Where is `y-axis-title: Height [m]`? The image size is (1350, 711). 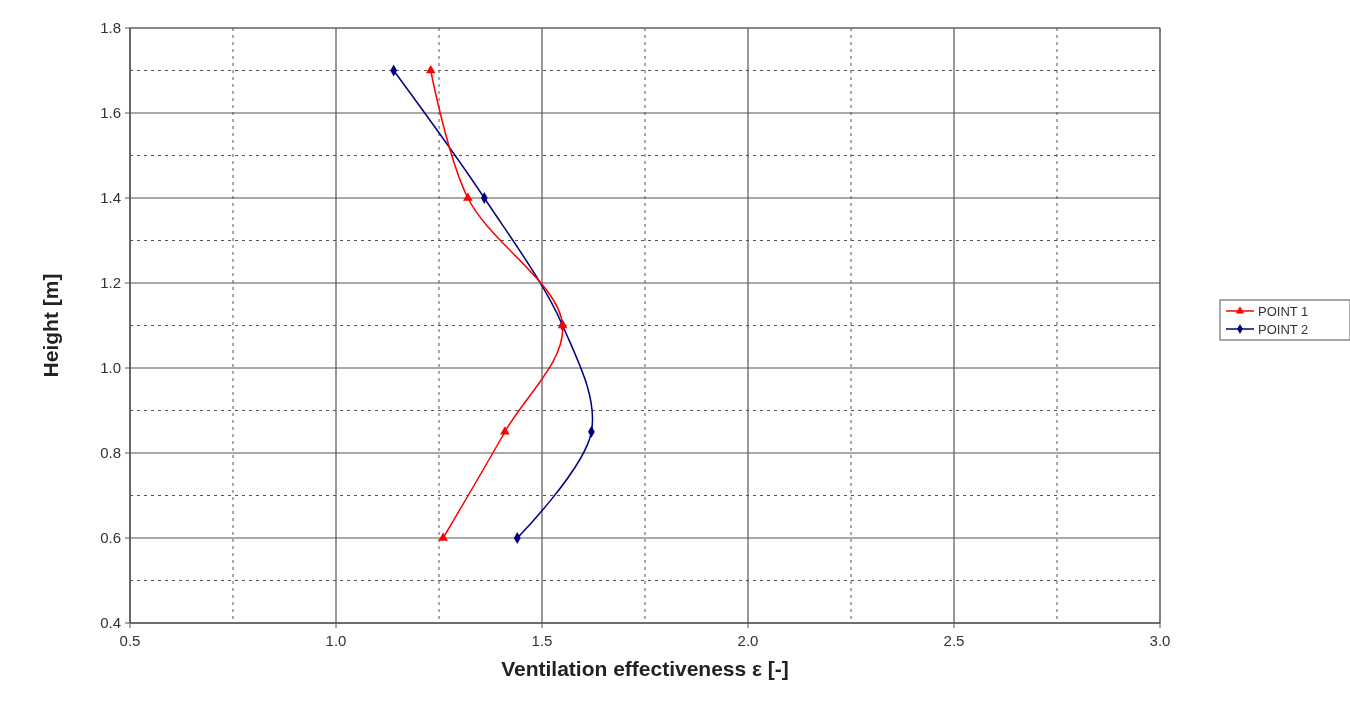 y-axis-title: Height [m] is located at coordinates (50, 325).